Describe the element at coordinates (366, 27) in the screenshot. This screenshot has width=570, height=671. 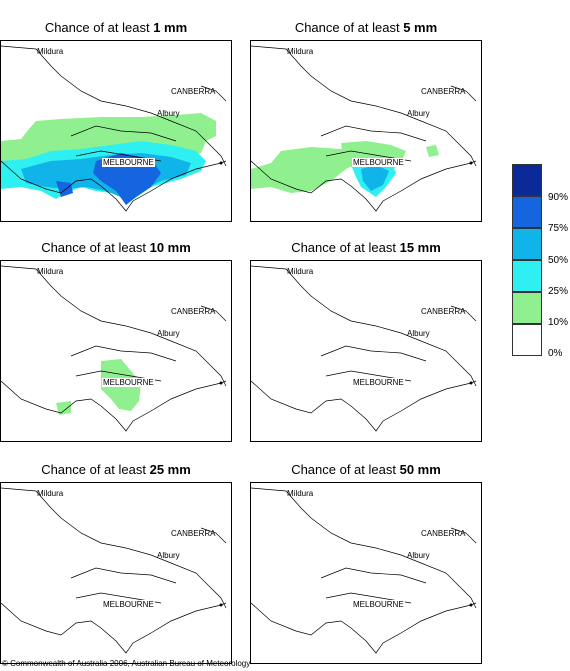
I see `panel-title-5mm: Chance of at least 5 mm` at that location.